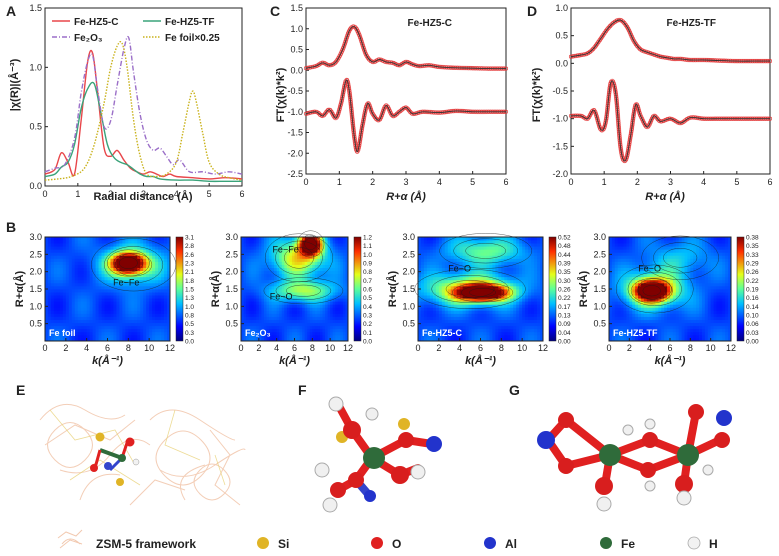 Image resolution: width=779 pixels, height=556 pixels. Describe the element at coordinates (769, 182) in the screenshot. I see `panel-d-xtick-label: 6` at that location.